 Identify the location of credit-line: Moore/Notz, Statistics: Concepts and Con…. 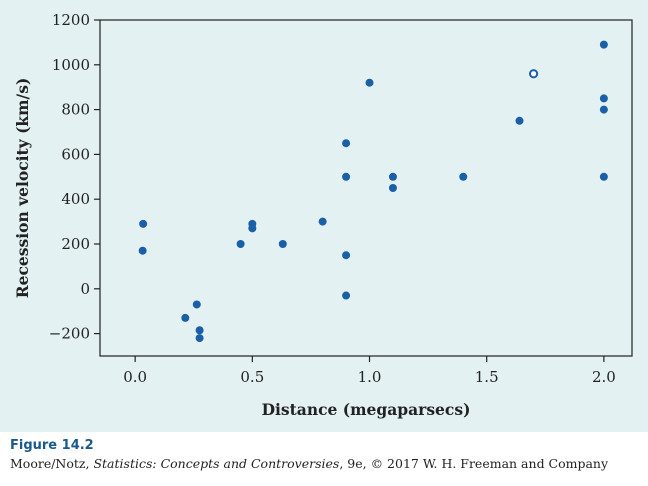
(325, 463).